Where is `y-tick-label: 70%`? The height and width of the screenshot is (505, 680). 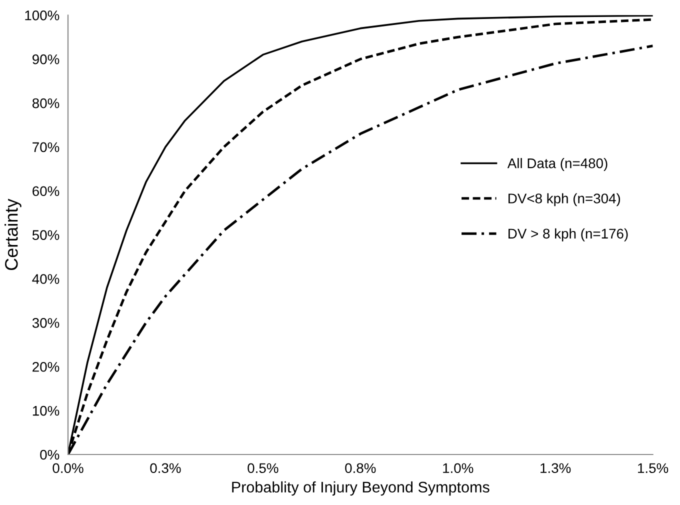 y-tick-label: 70% is located at coordinates (46, 147).